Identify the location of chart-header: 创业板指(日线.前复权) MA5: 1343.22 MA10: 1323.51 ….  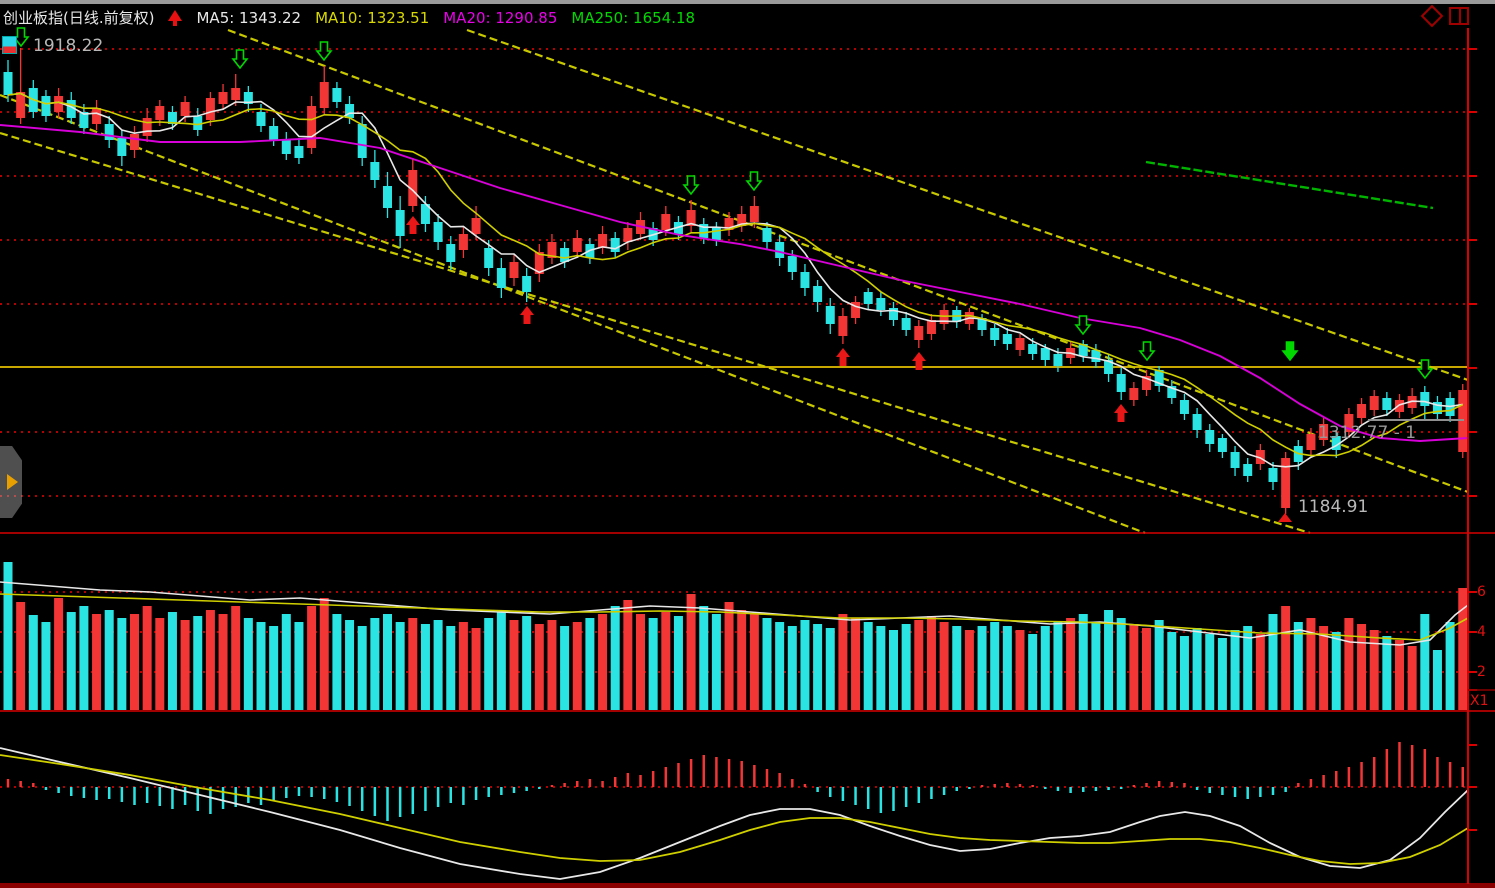
(349, 17).